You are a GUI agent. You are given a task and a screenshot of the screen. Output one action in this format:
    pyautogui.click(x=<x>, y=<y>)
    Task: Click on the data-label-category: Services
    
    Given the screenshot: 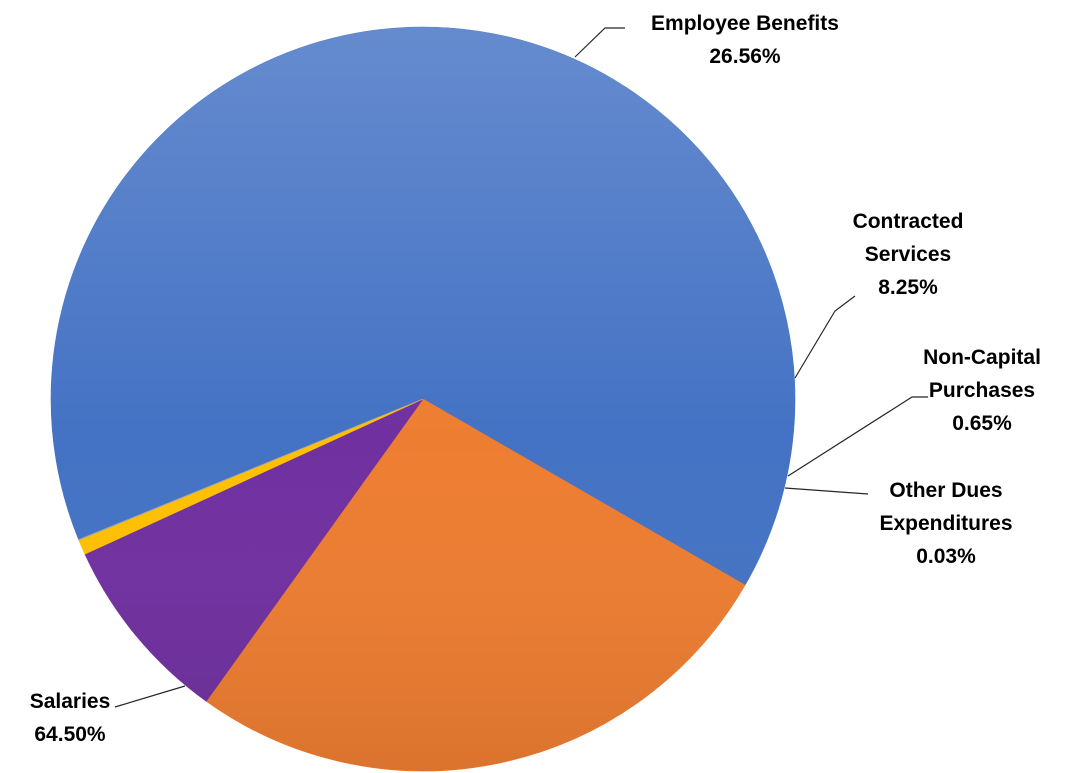 What is the action you would take?
    pyautogui.click(x=908, y=254)
    